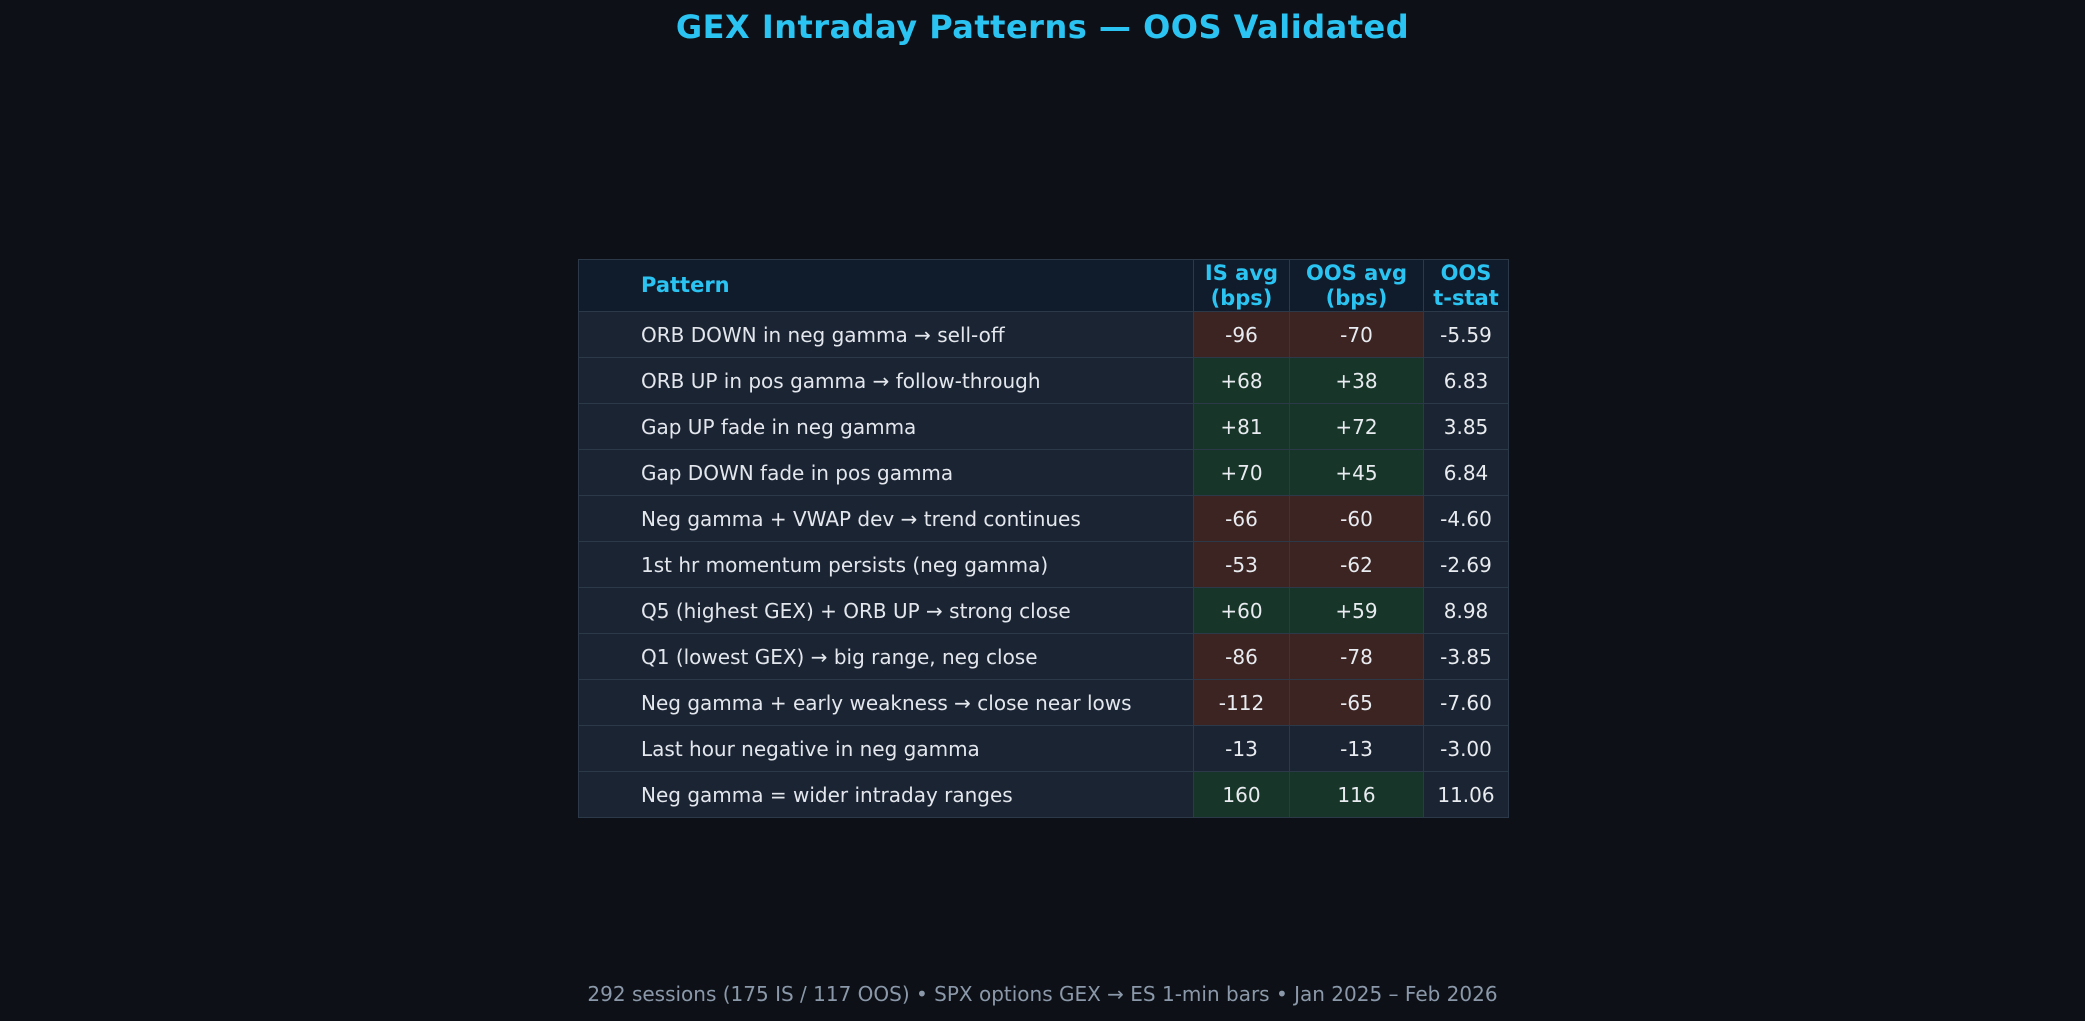 The height and width of the screenshot is (1021, 2085). Describe the element at coordinates (1356, 334) in the screenshot. I see `oos-avg-cell: -70` at that location.